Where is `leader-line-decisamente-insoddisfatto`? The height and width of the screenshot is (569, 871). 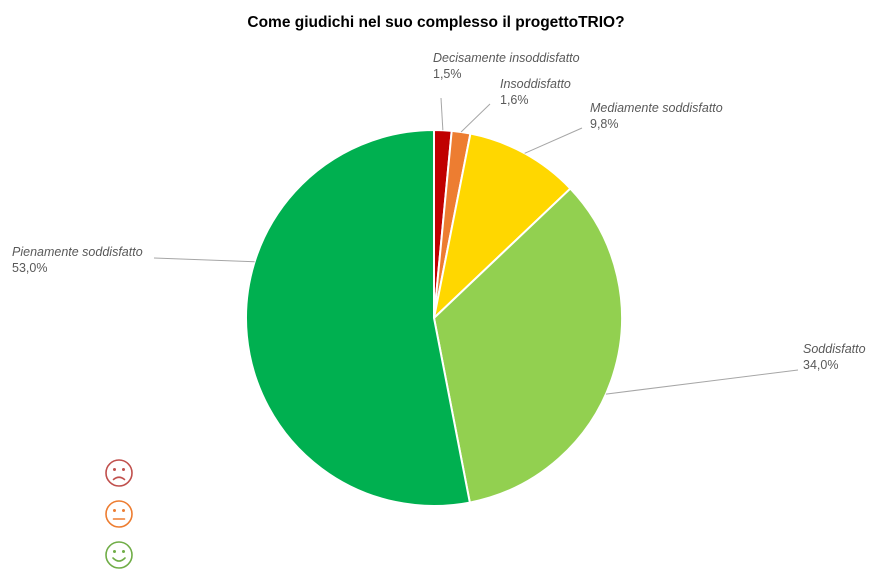
leader-line-decisamente-insoddisfatto is located at coordinates (442, 114).